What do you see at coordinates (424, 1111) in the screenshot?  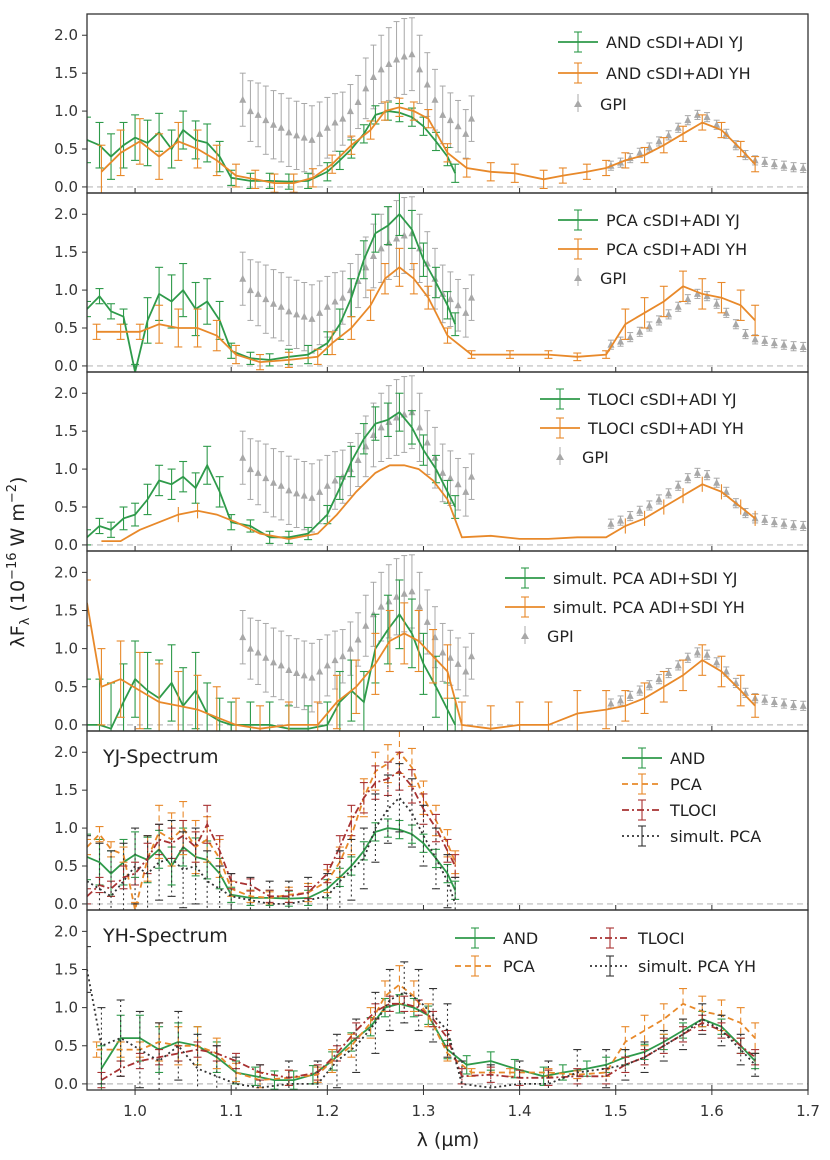 I see `x-tick-label: 1.3` at bounding box center [424, 1111].